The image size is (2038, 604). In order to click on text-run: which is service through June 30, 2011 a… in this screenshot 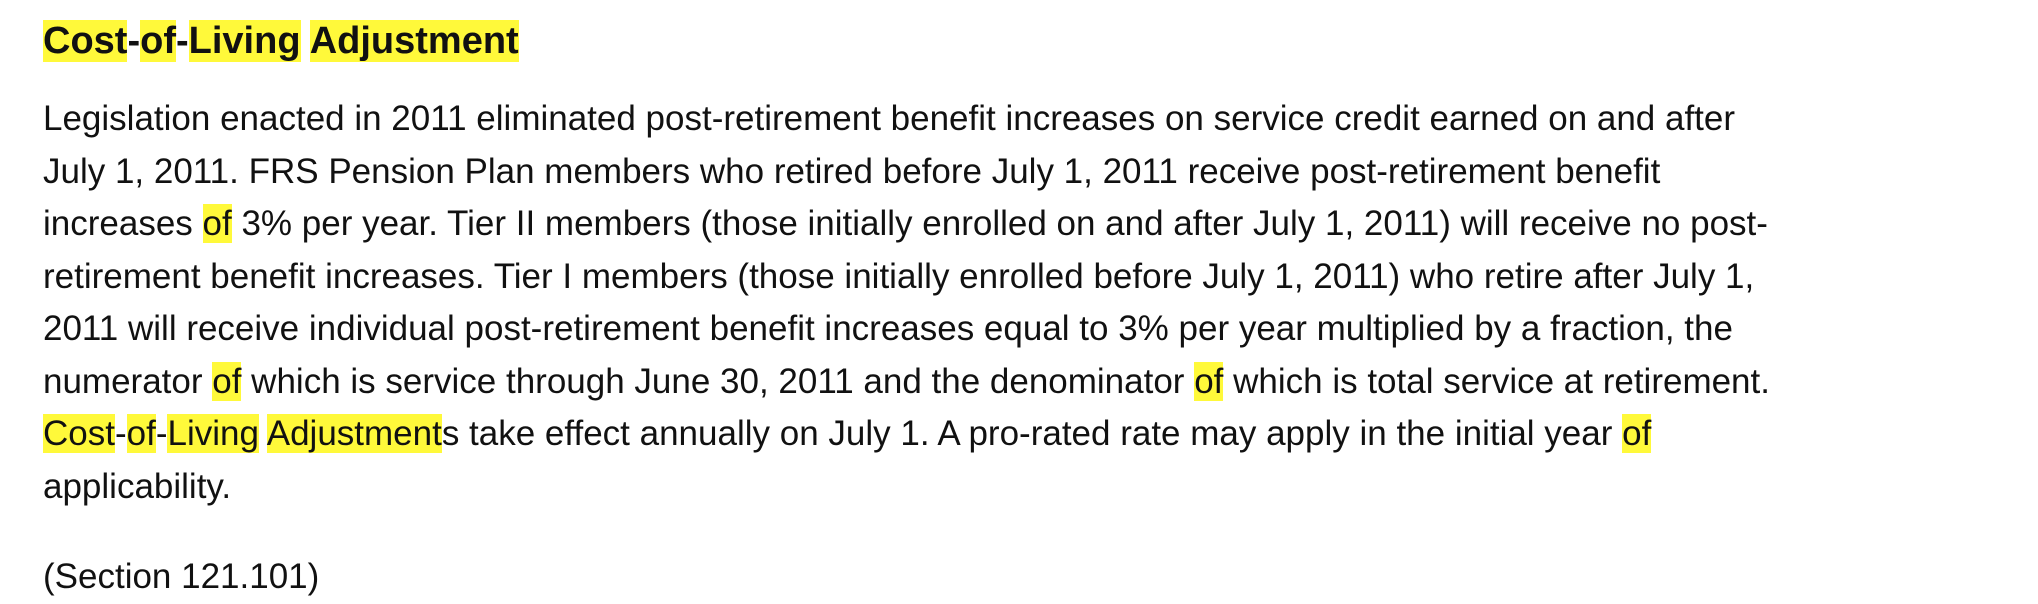, I will do `click(718, 381)`.